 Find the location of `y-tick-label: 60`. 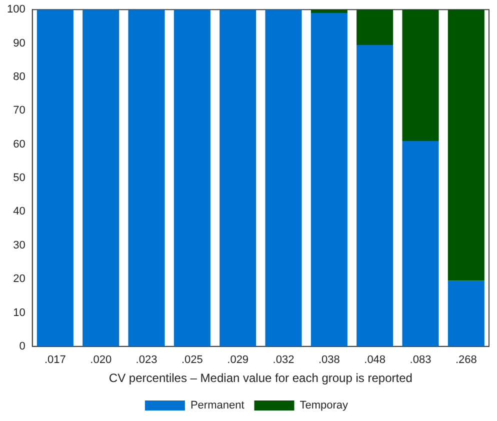

y-tick-label: 60 is located at coordinates (19, 144).